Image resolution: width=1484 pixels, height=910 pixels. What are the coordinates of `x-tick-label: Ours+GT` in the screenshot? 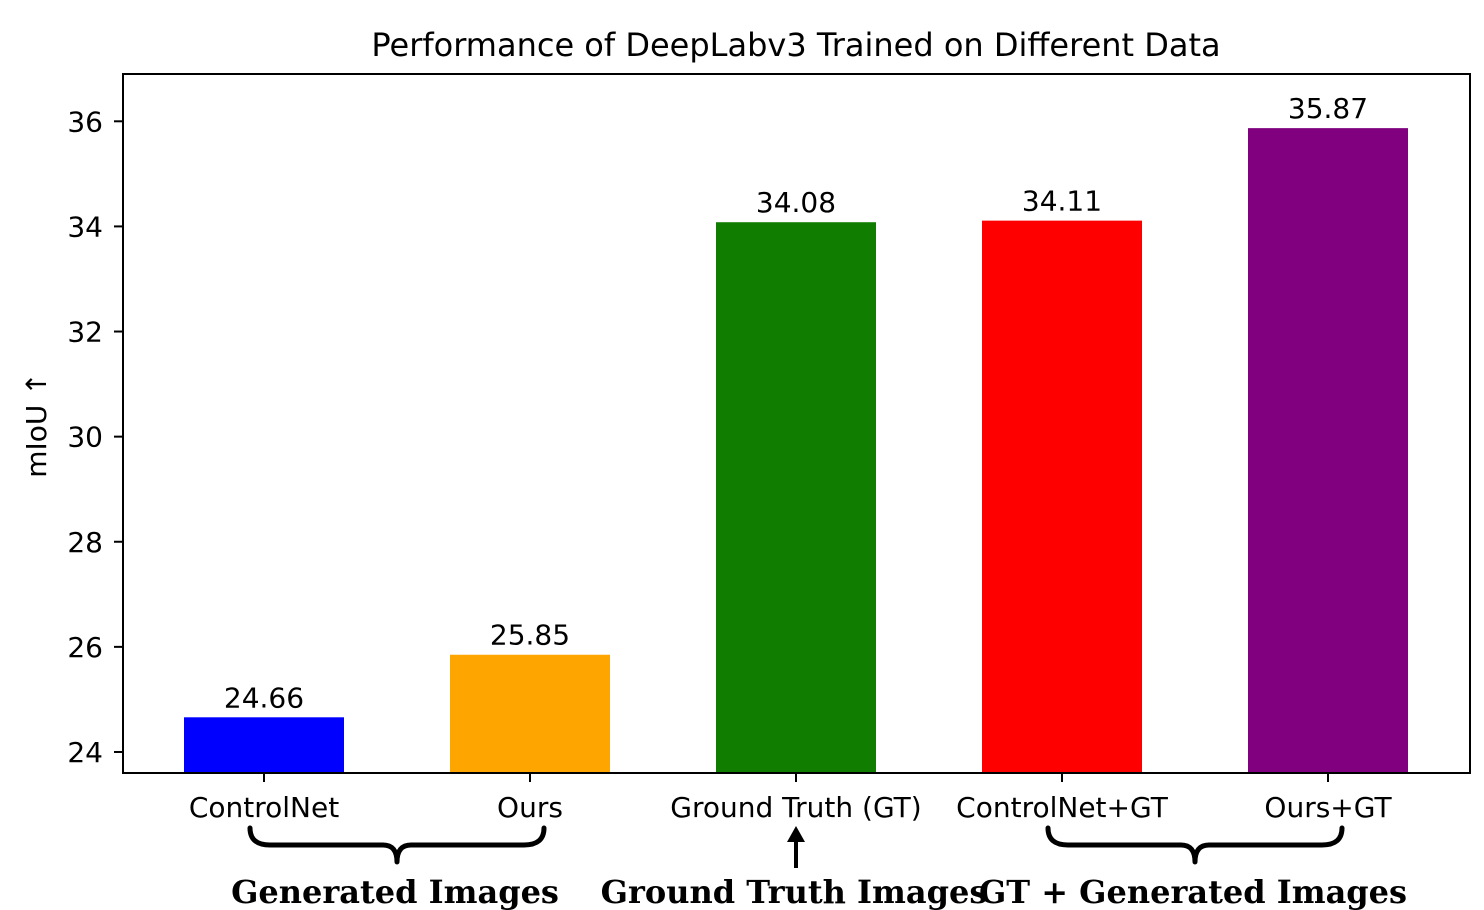 It's located at (1328, 807).